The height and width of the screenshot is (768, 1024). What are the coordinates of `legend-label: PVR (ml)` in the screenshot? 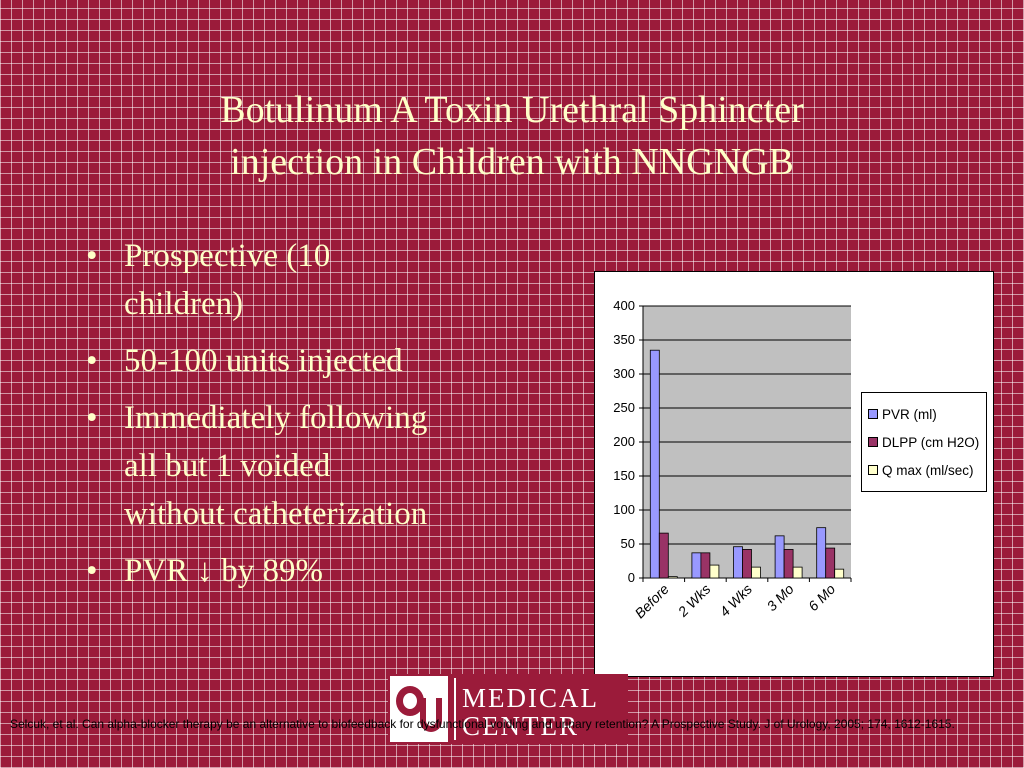 It's located at (909, 414).